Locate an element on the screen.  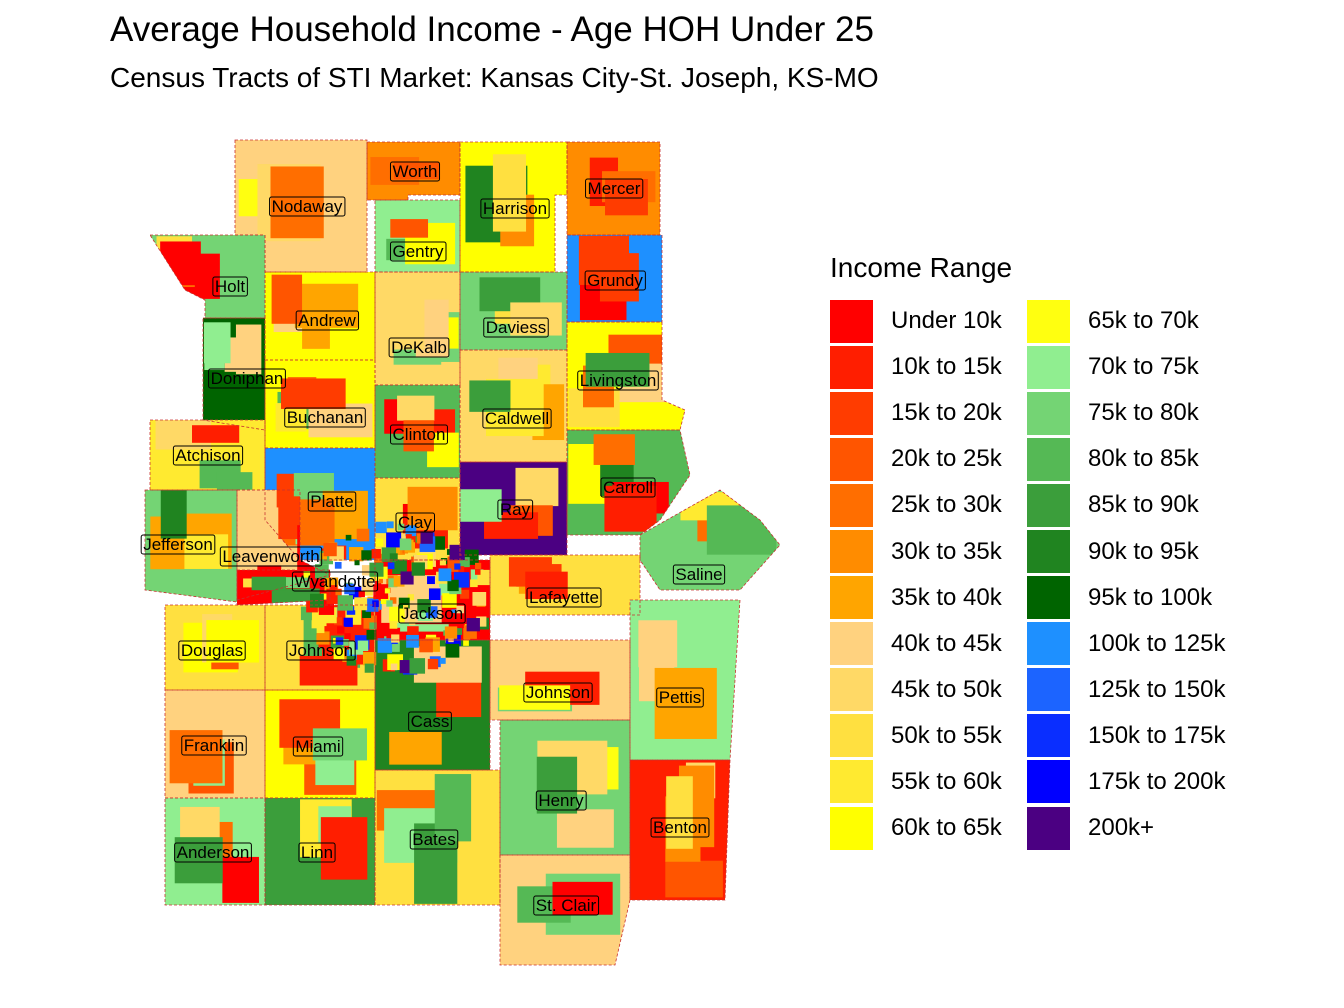
county-name: Wyandotte is located at coordinates (334, 581).